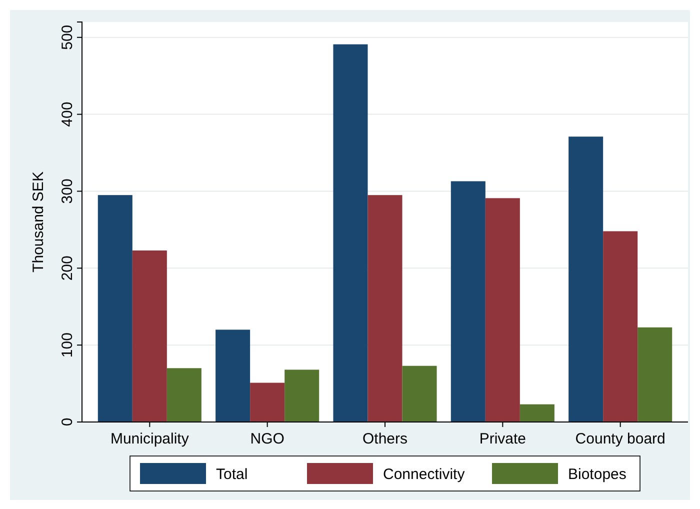 This screenshot has height=509, width=700. What do you see at coordinates (67, 422) in the screenshot?
I see `y-tick-label: 0` at bounding box center [67, 422].